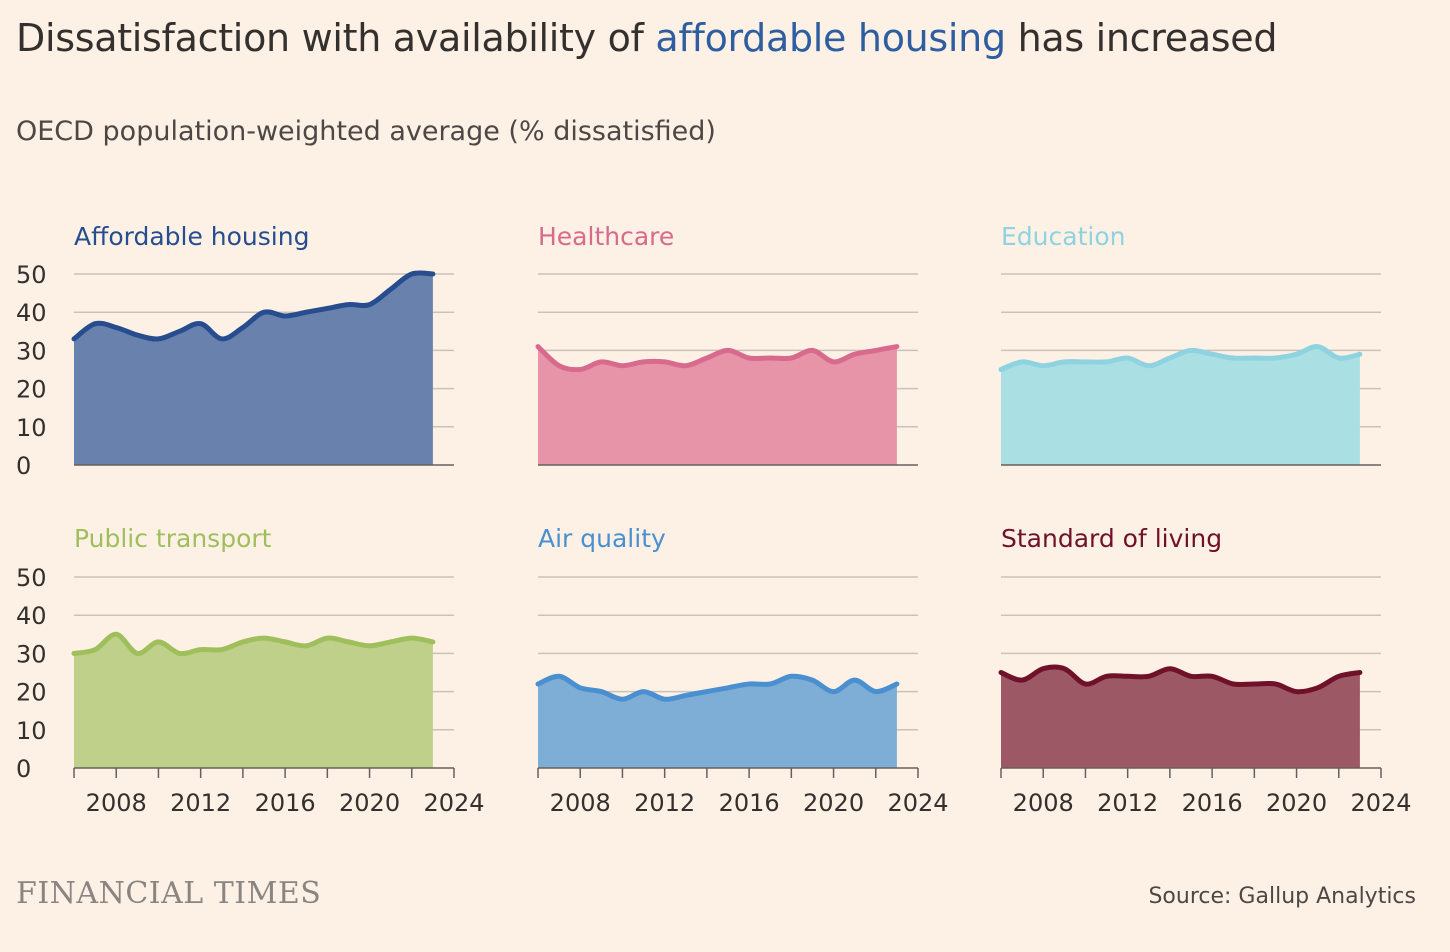  I want to click on x-tick-label-public-transport-2024: 2024, so click(453, 803).